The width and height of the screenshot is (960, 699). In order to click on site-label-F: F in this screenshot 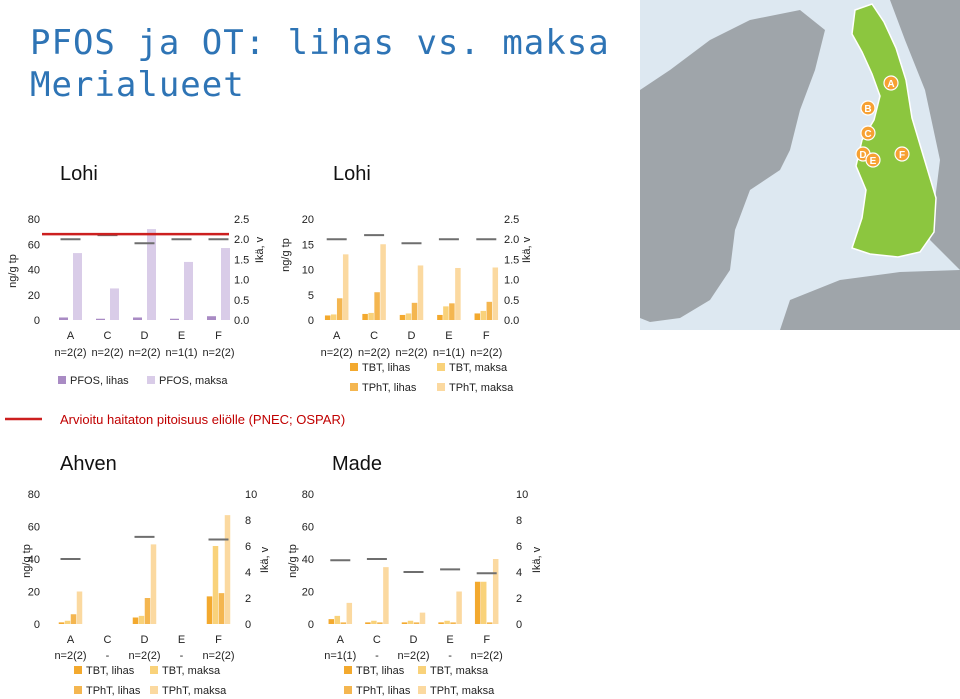, I will do `click(902, 155)`.